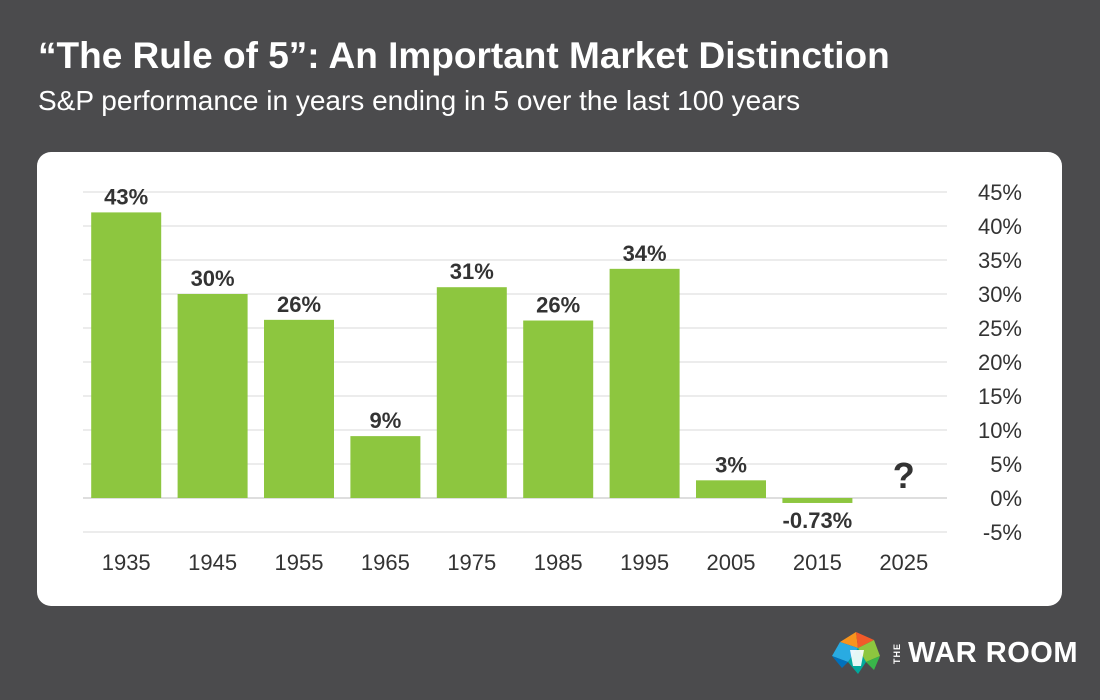 The image size is (1100, 700). What do you see at coordinates (1000, 362) in the screenshot?
I see `y-tick-label: 20%` at bounding box center [1000, 362].